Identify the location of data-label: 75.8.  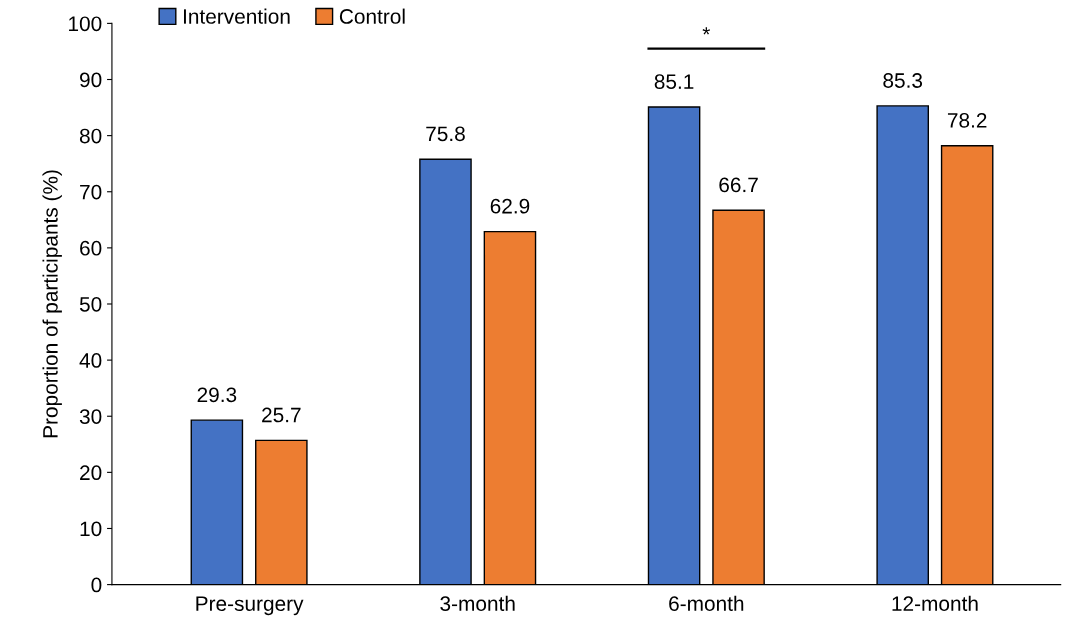
(445, 134).